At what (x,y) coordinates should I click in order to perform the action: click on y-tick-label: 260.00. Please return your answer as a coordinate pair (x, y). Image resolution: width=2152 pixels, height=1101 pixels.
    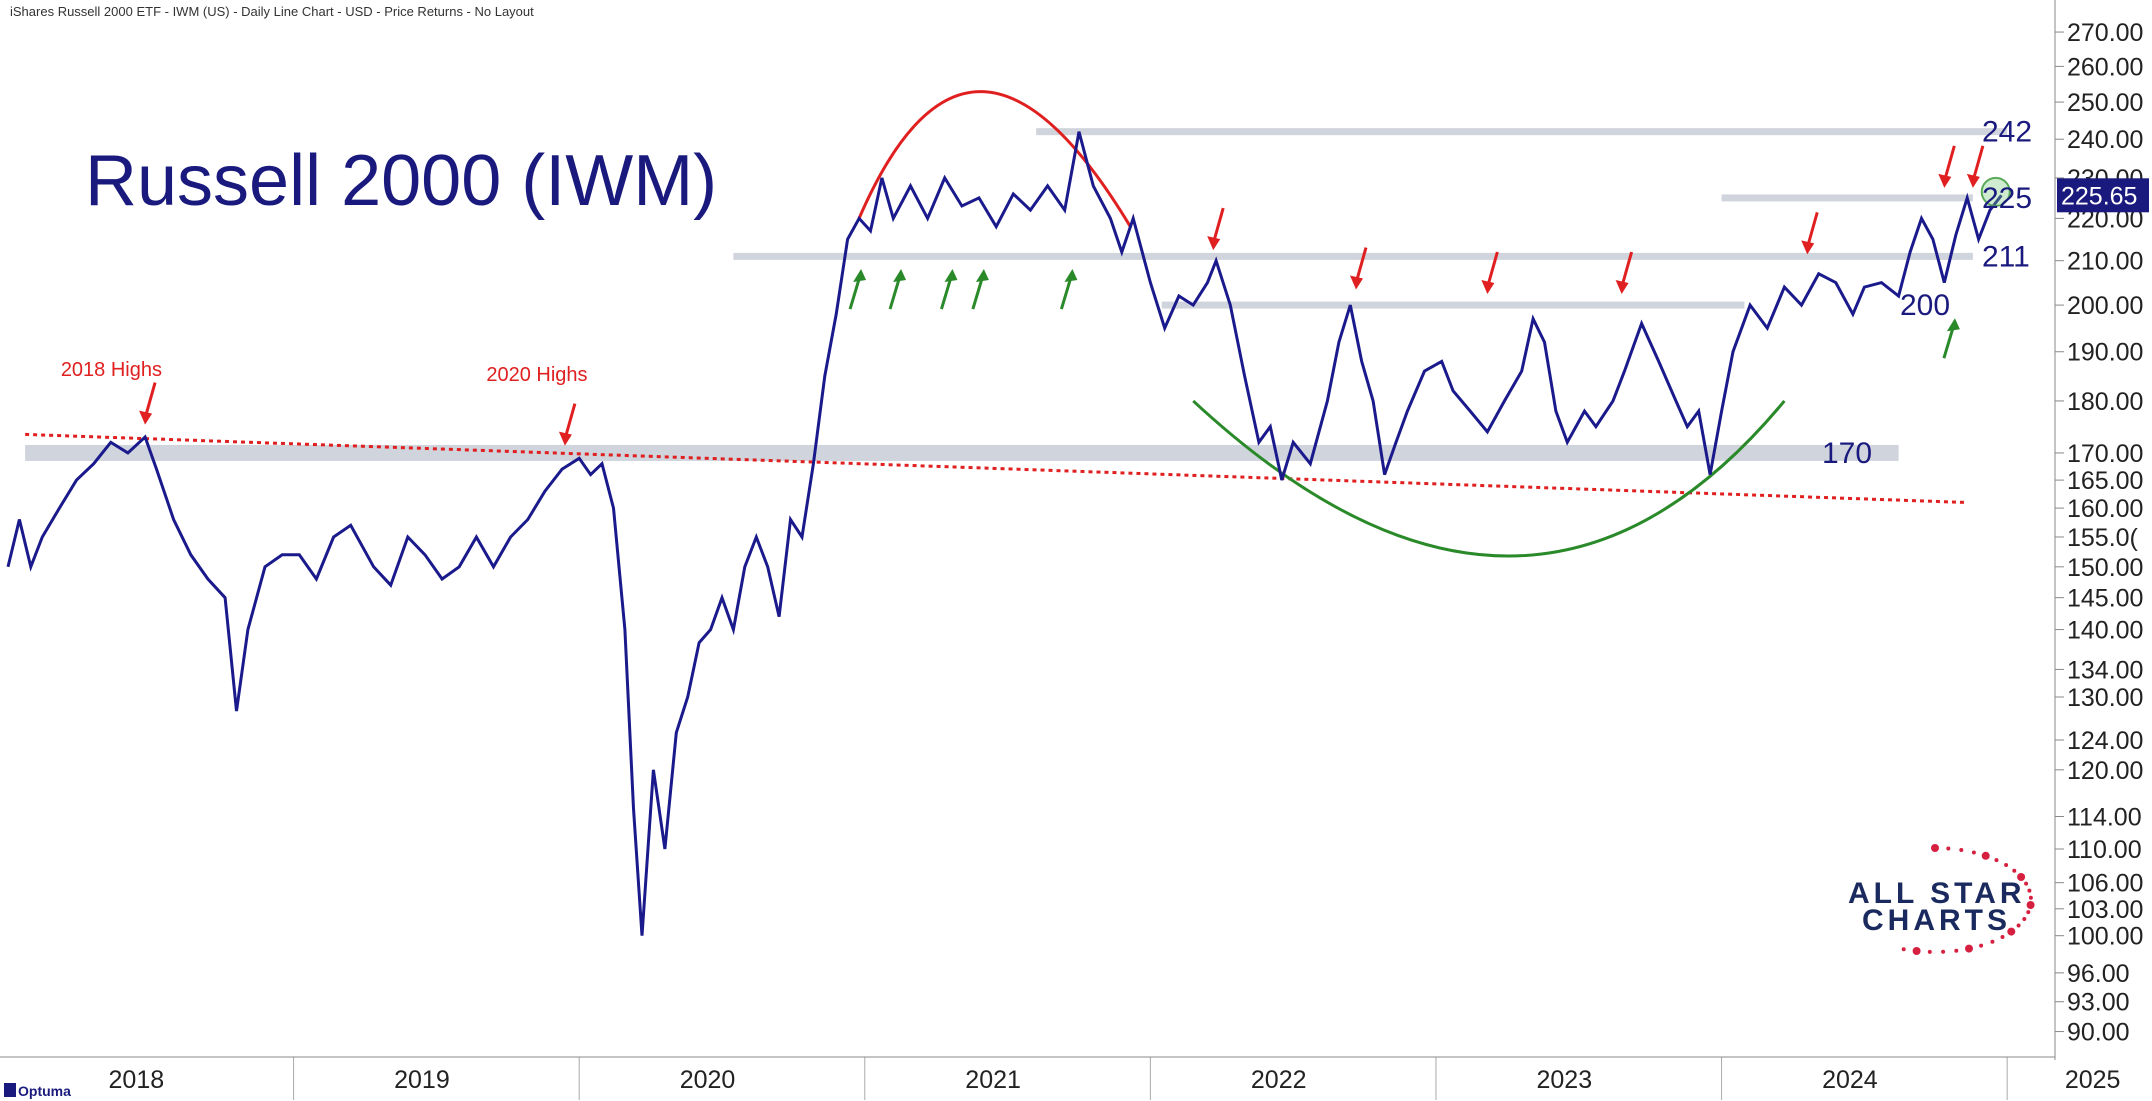
    Looking at the image, I should click on (2105, 67).